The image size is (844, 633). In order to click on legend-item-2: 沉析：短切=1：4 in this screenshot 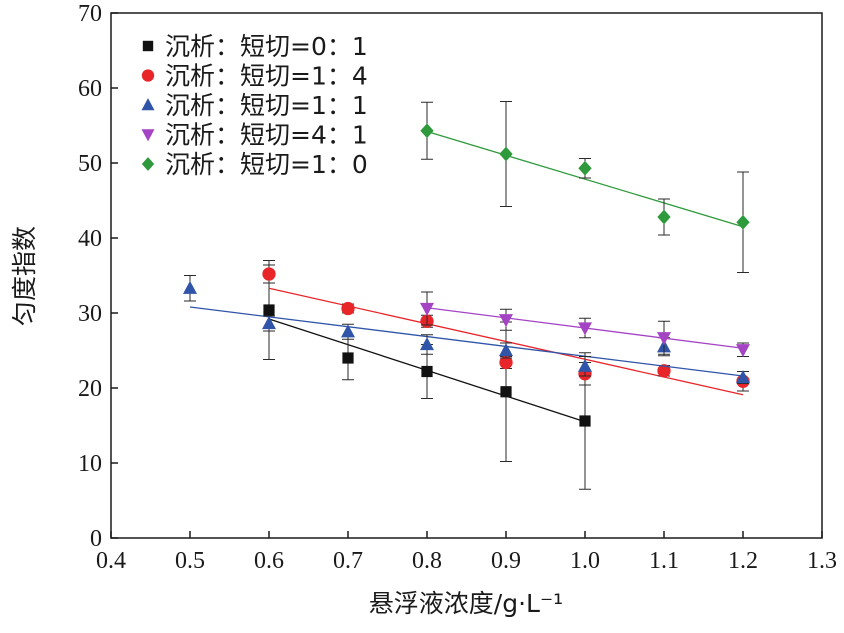, I will do `click(254, 76)`.